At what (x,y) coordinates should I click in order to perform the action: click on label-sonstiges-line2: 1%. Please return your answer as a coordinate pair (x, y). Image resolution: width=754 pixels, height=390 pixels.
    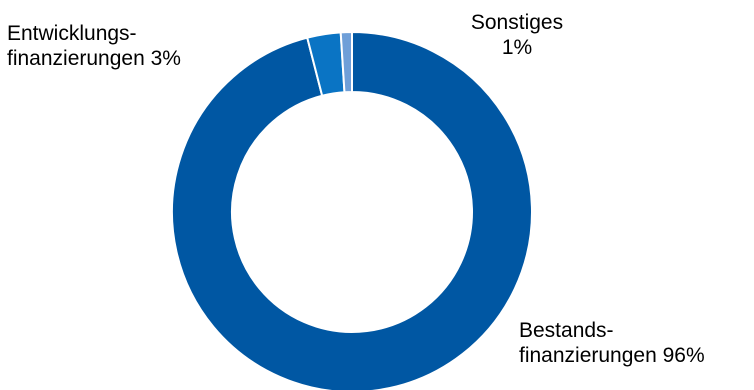
    Looking at the image, I should click on (517, 47).